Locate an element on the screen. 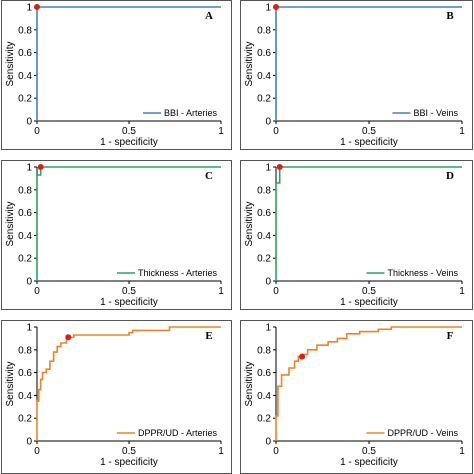 The image size is (474, 474). legend-label: Thickness - Veins is located at coordinates (422, 273).